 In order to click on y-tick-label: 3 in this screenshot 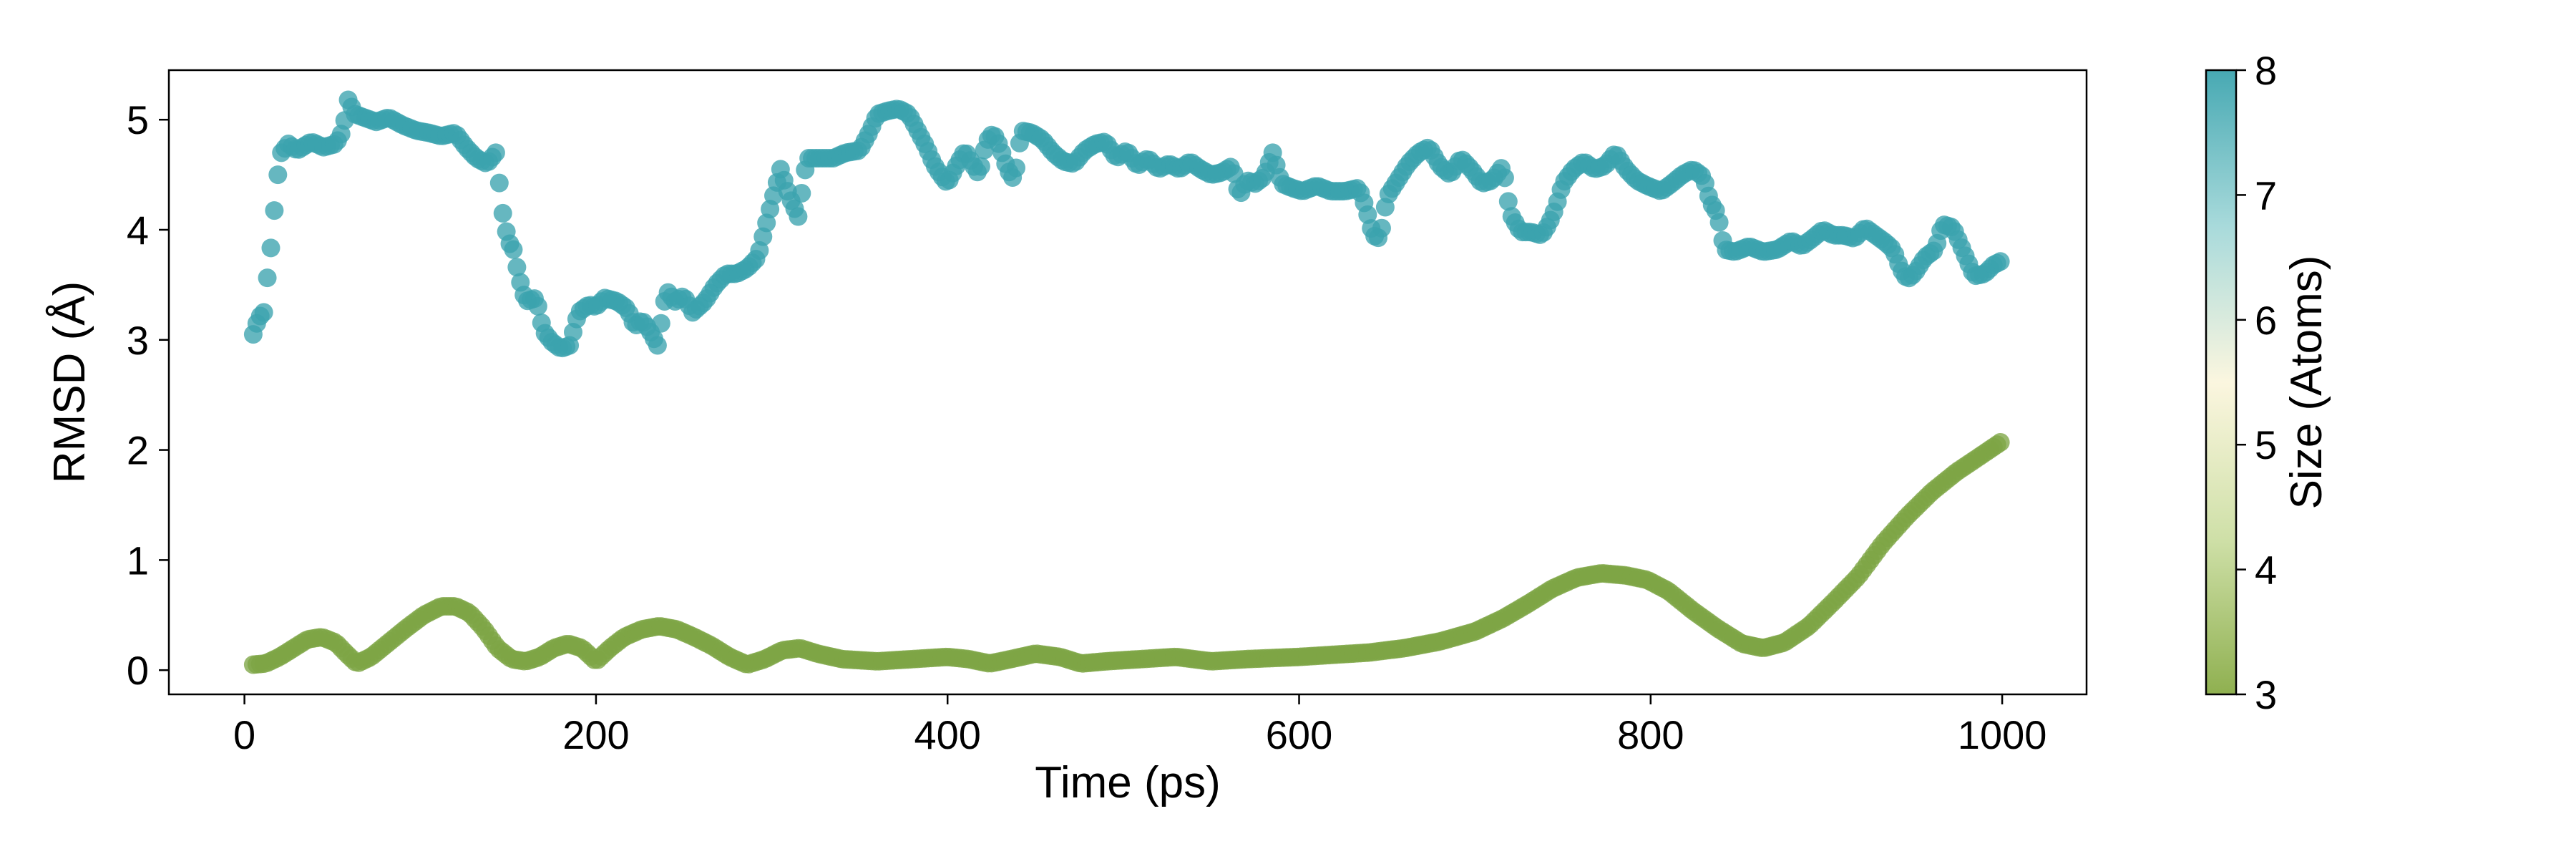, I will do `click(138, 340)`.